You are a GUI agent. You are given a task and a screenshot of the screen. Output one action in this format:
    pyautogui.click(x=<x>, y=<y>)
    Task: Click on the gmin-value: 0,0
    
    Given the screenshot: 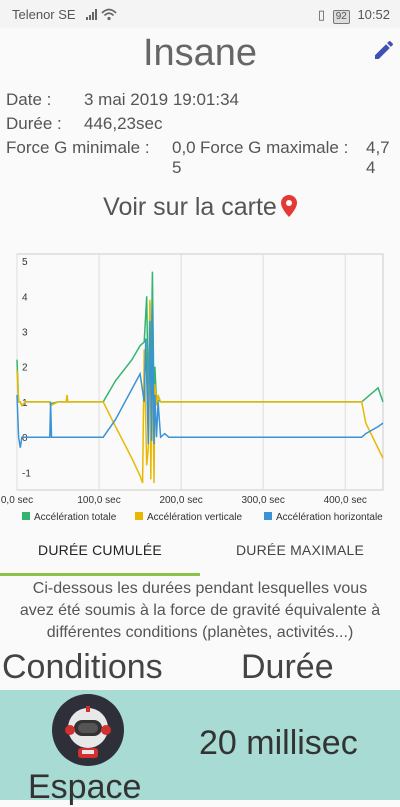 What is the action you would take?
    pyautogui.click(x=184, y=147)
    